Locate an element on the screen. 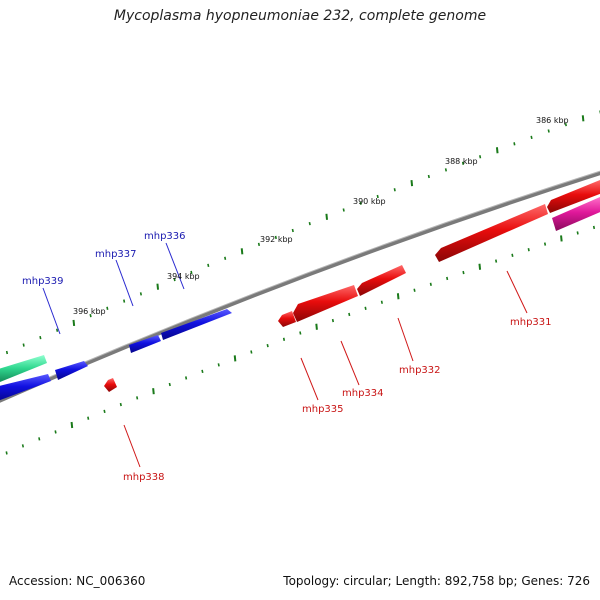  leader-mhp339 is located at coordinates (51, 311).